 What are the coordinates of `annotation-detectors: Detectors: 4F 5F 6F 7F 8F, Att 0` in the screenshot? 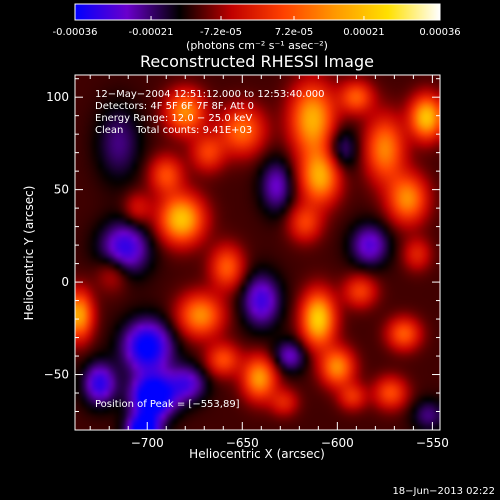 It's located at (174, 106).